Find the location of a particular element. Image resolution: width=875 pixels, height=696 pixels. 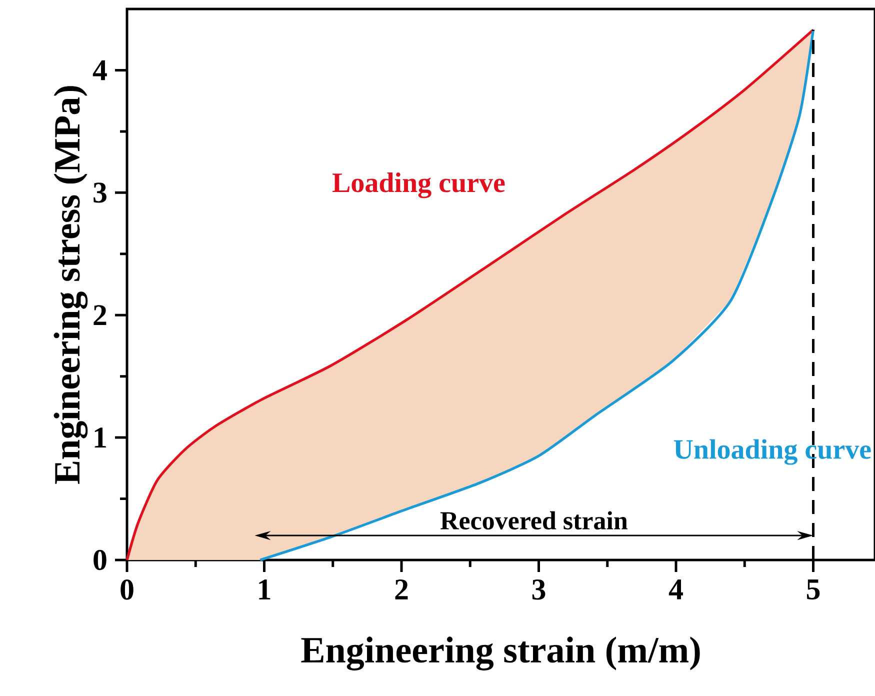

annotation: Recovered strain is located at coordinates (534, 520).